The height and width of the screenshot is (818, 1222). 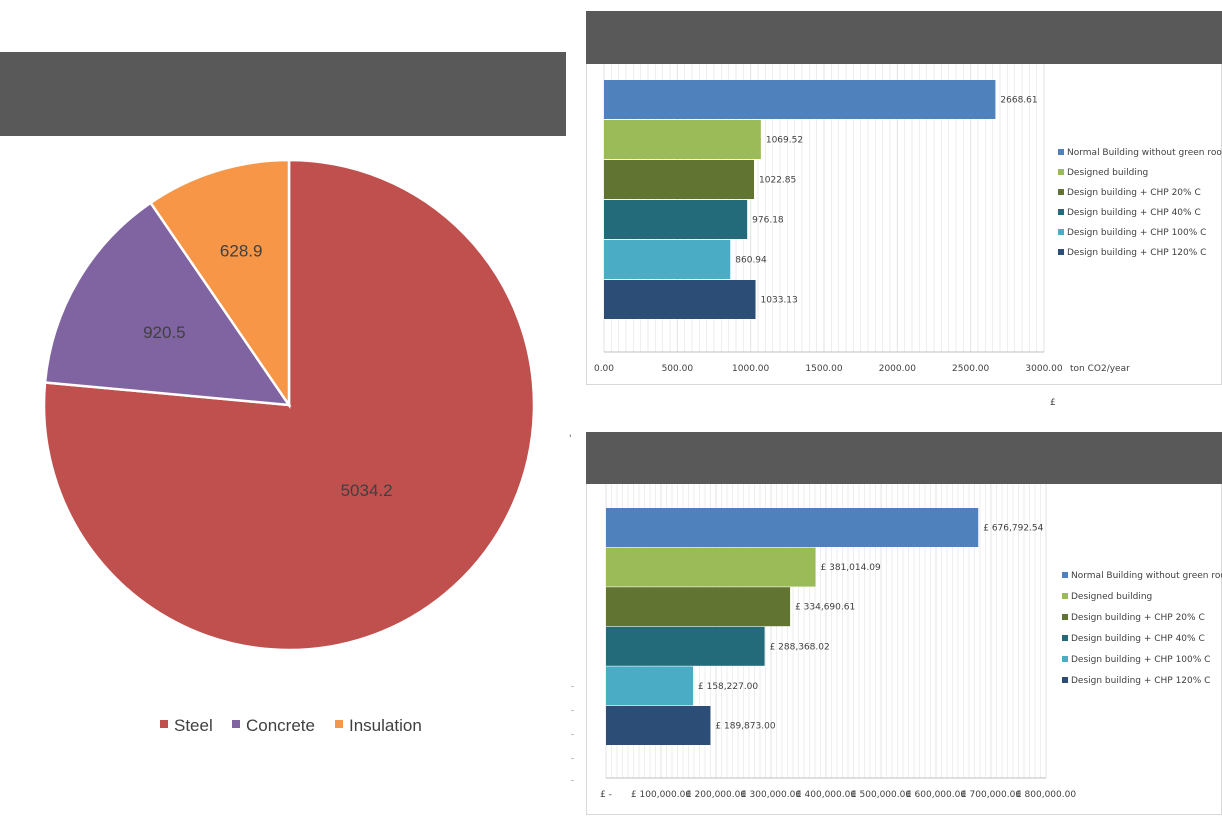 I want to click on x-tick-label: £ 100,000.00, so click(x=661, y=795).